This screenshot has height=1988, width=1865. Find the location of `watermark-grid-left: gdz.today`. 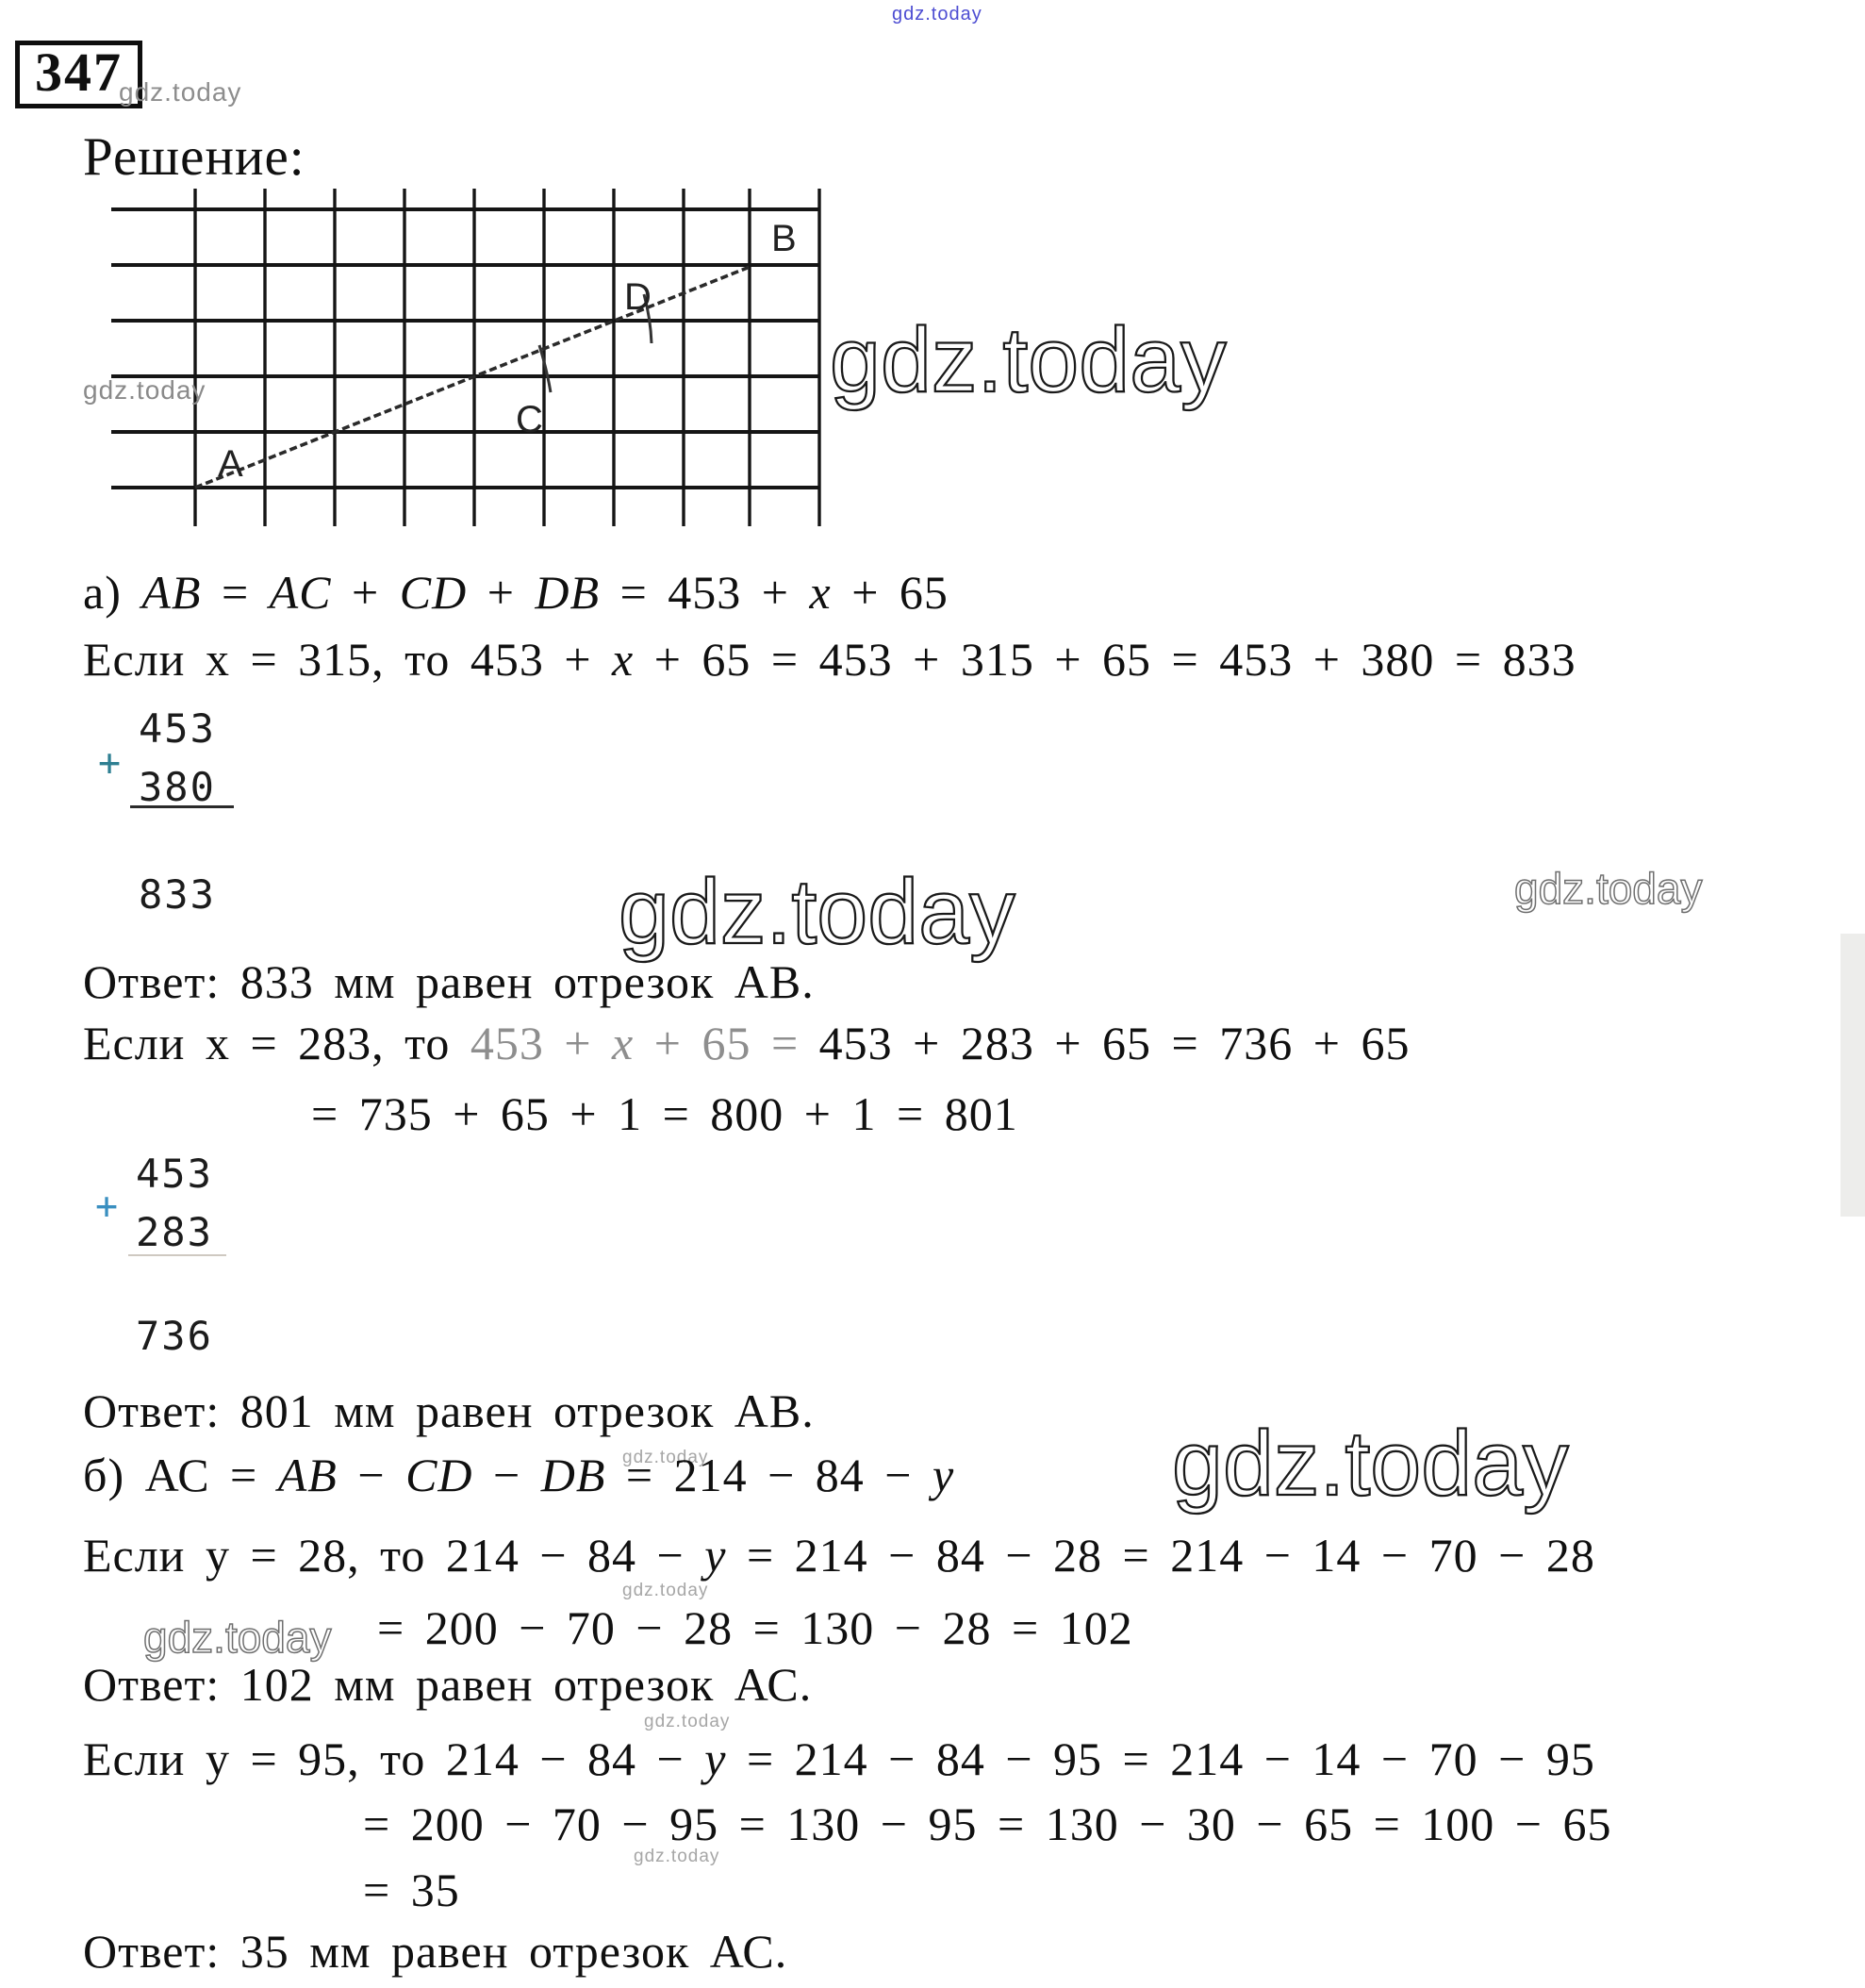

watermark-grid-left: gdz.today is located at coordinates (145, 390).